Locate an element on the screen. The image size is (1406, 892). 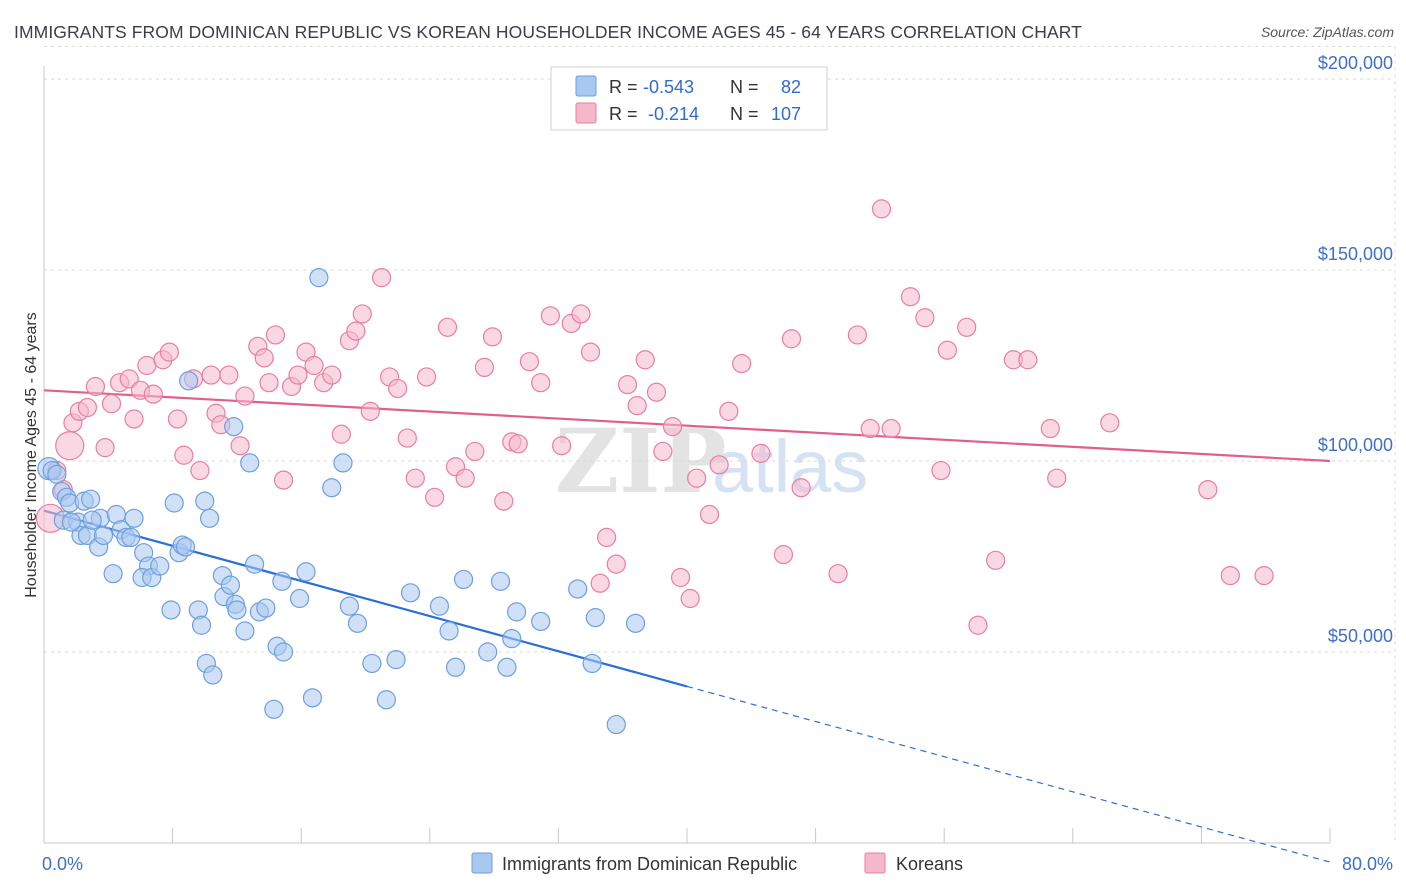
legend-r-label-2: R = is located at coordinates (623, 114).